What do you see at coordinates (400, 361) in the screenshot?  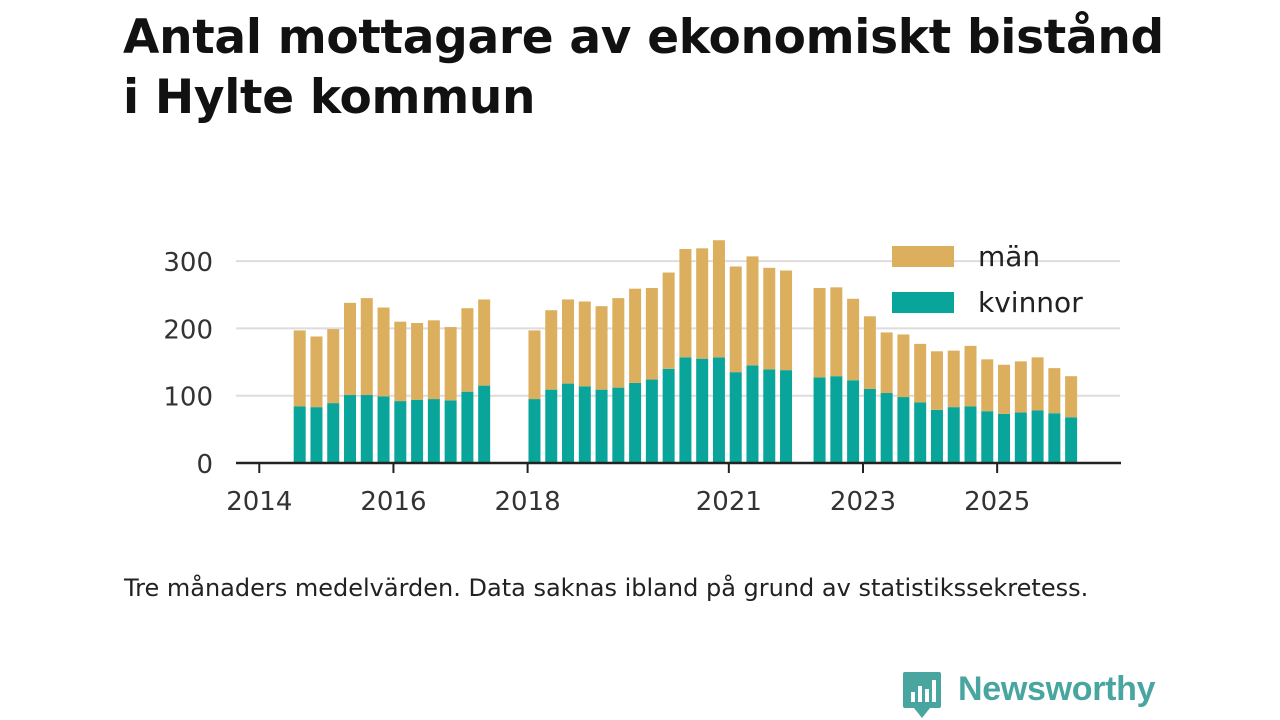 I see `bar-man-2016-Q1` at bounding box center [400, 361].